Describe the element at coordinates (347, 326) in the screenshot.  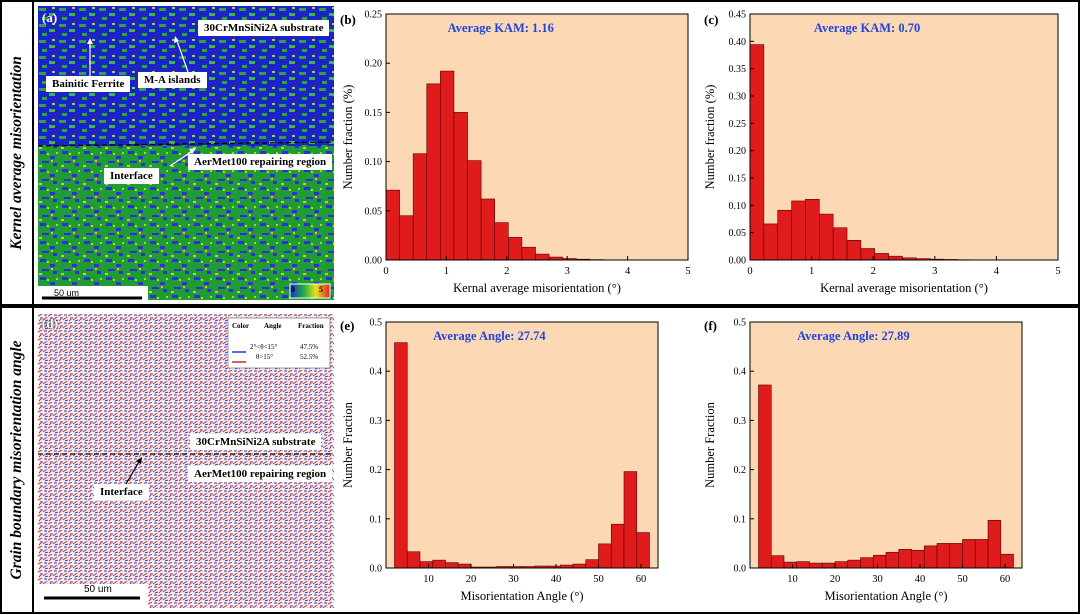
I see `panel-label-e: (e)` at that location.